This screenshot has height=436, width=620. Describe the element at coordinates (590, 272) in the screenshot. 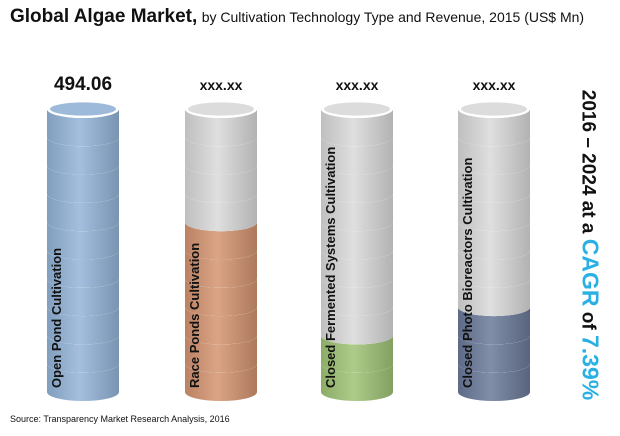

I see `cagr-highlight: CAGR` at that location.